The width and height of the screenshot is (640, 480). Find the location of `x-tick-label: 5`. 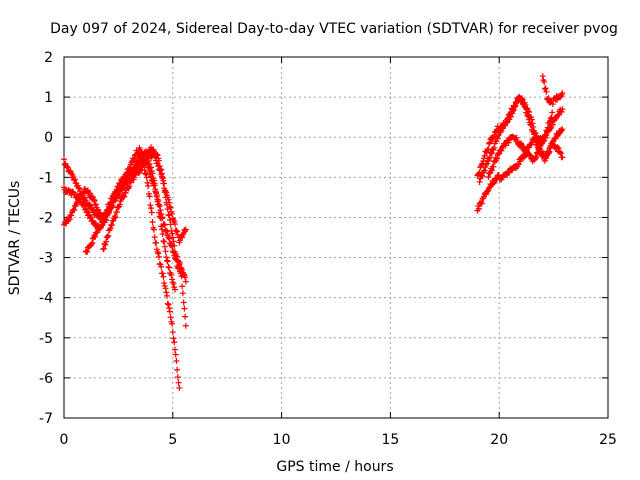

x-tick-label: 5 is located at coordinates (172, 440).